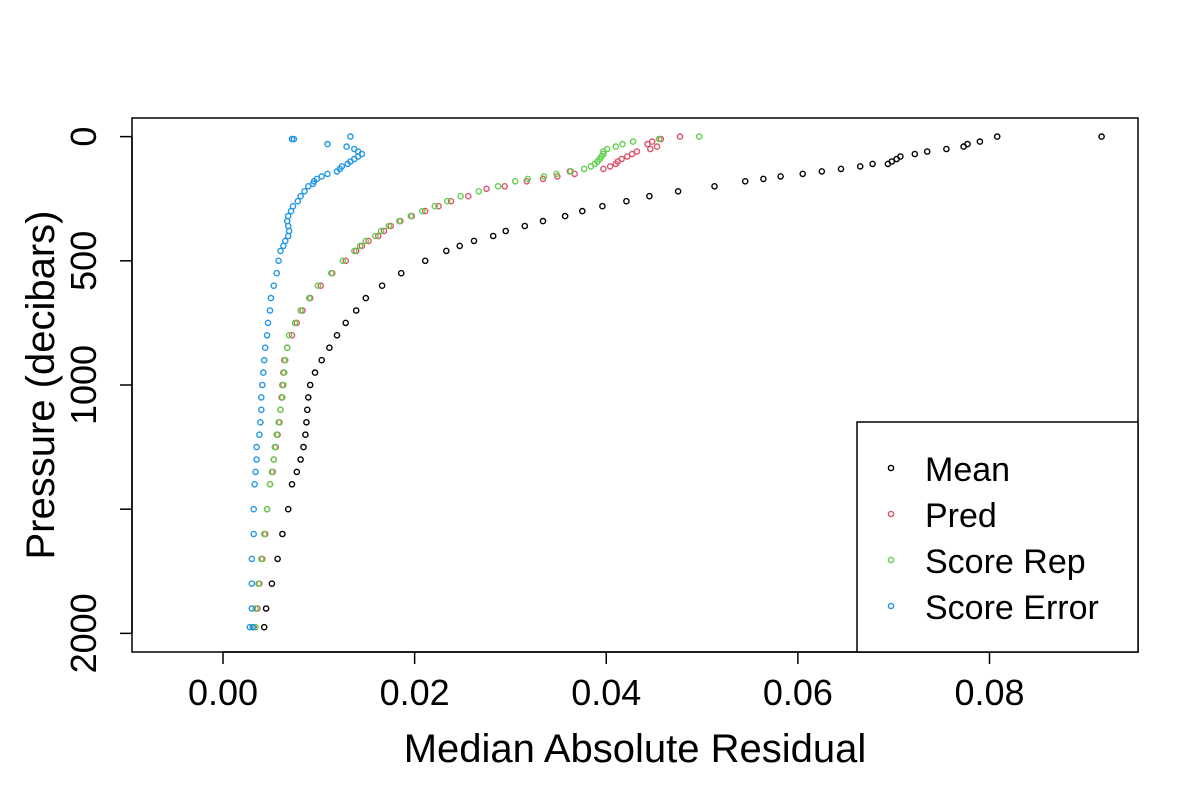  I want to click on x-axis-title: Median Absolute Residual, so click(635, 749).